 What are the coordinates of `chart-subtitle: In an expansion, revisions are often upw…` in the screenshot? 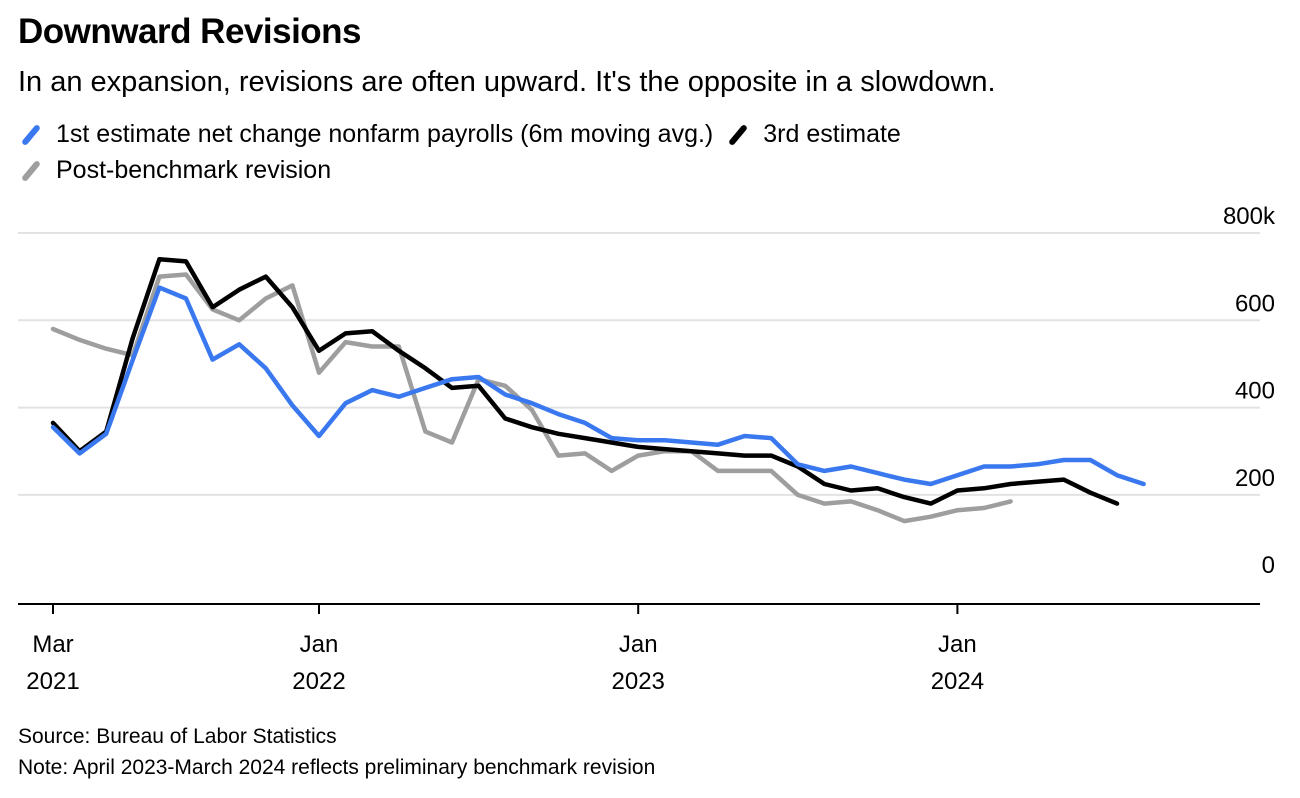 It's located at (507, 82).